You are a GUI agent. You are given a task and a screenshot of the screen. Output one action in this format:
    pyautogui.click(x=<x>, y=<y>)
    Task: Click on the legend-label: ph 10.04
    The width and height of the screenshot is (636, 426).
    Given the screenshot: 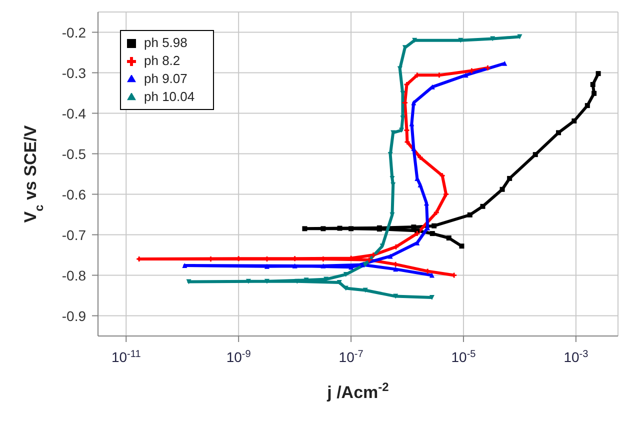 What is the action you would take?
    pyautogui.click(x=169, y=96)
    